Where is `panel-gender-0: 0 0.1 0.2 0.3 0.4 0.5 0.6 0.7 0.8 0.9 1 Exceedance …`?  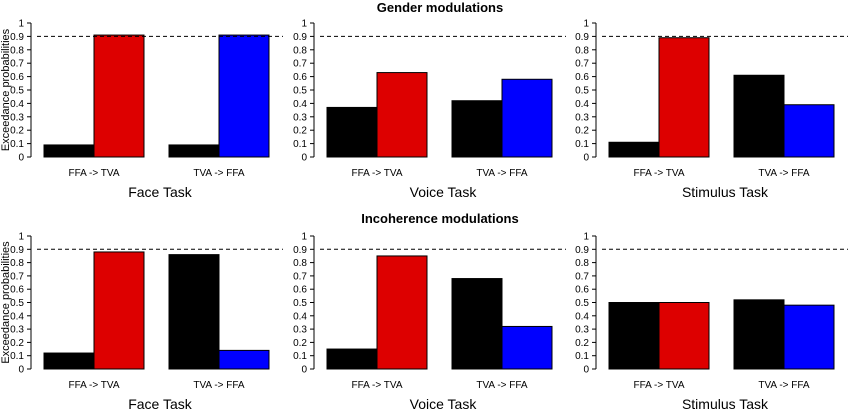
panel-gender-0: 0 0.1 0.2 0.3 0.4 0.5 0.6 0.7 0.8 0.9 1 Exceedance … is located at coordinates (141, 109).